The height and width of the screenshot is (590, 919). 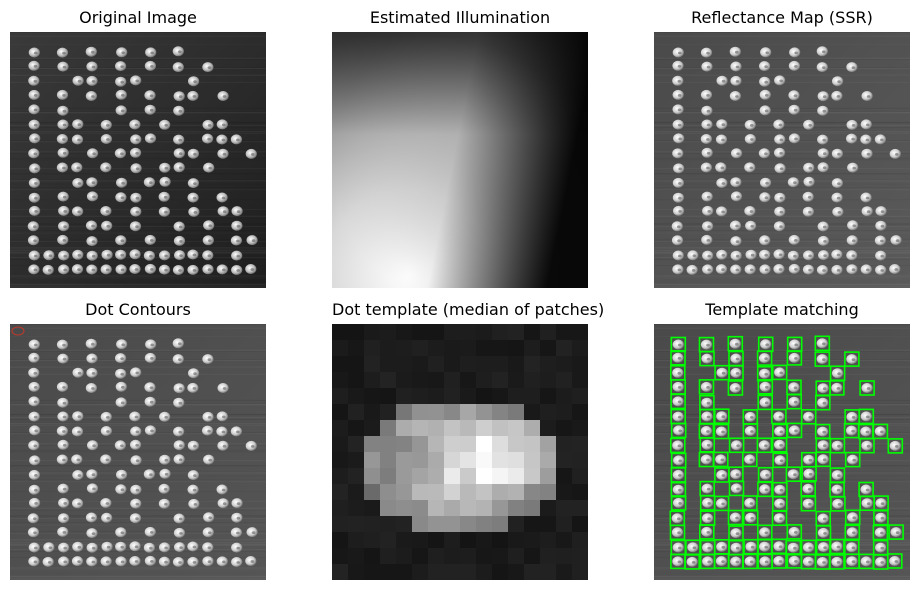 I want to click on panel-reflectance-map: Reflectance Map (SSR), so click(x=782, y=145).